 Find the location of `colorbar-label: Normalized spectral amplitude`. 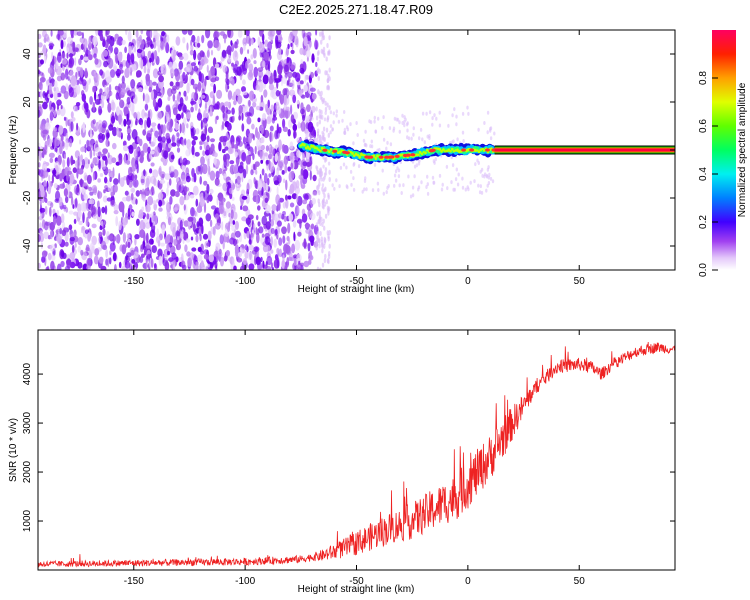

colorbar-label: Normalized spectral amplitude is located at coordinates (742, 149).